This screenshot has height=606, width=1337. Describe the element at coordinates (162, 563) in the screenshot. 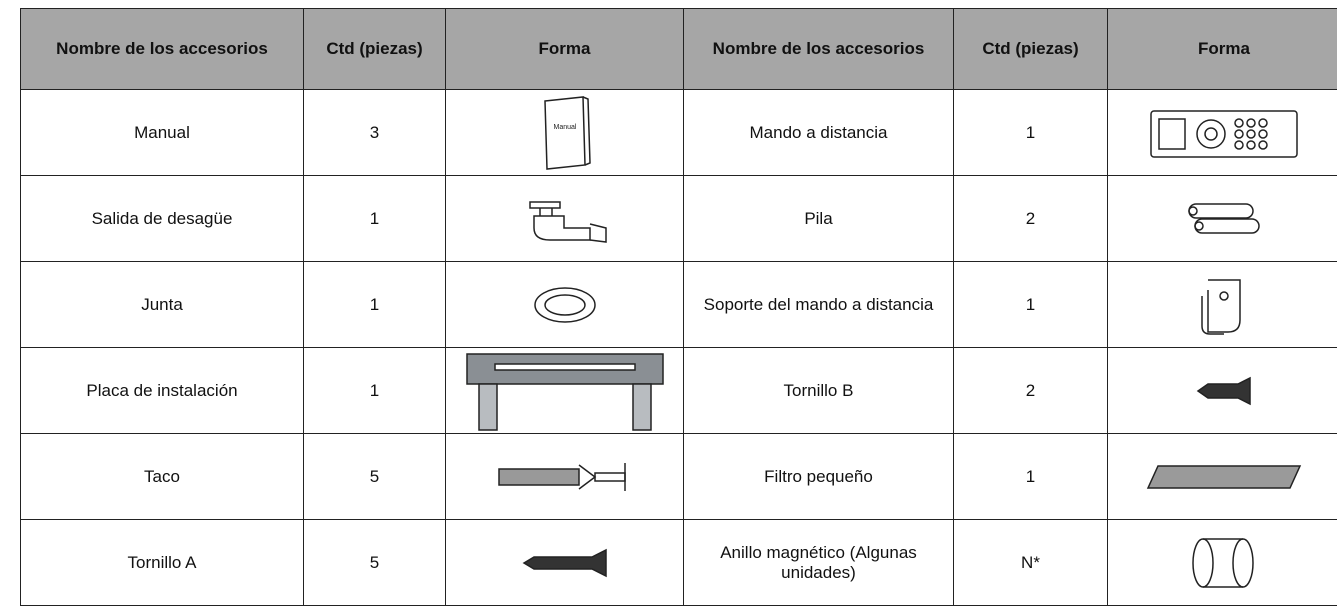

I see `name-cell: Tornillo A` at that location.